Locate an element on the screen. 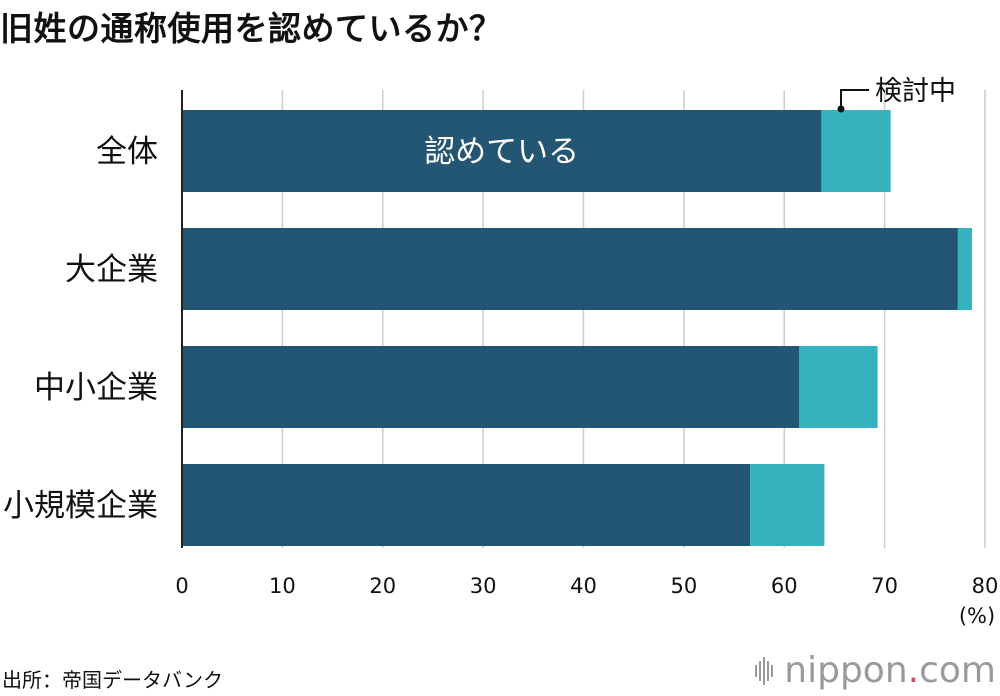  chart-title: 旧姓の通称使用を認めているか？ is located at coordinates (251, 28).